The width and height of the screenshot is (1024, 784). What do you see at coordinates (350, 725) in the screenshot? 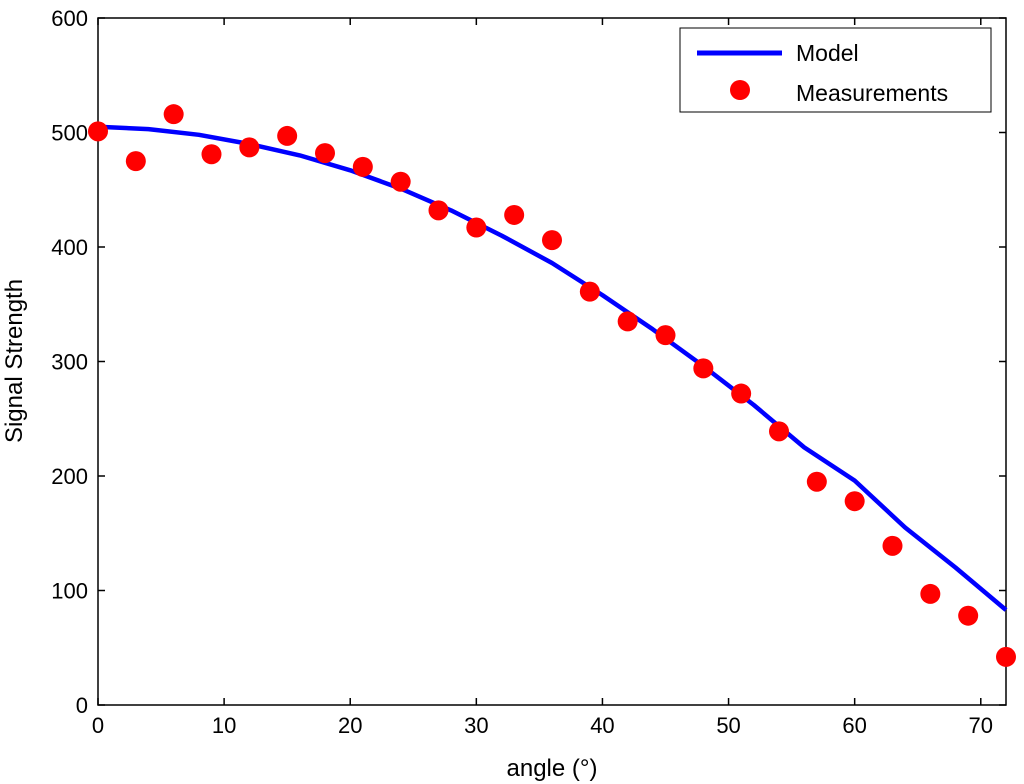
I see `x-tick-label: 20` at bounding box center [350, 725].